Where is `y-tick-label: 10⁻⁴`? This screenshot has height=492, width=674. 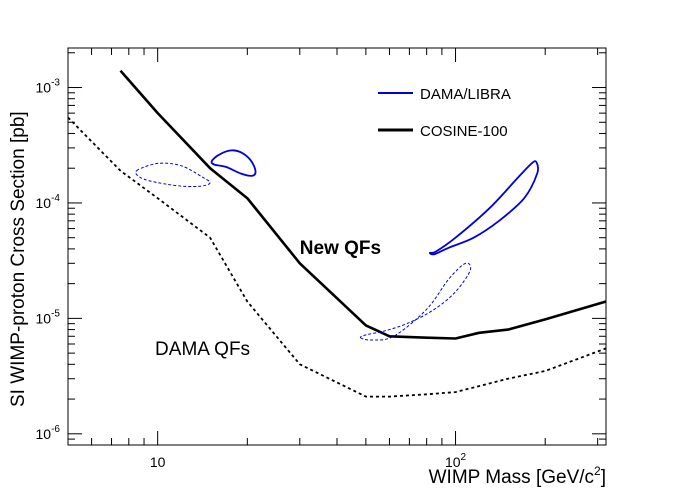 y-tick-label: 10⁻⁴ is located at coordinates (48, 202).